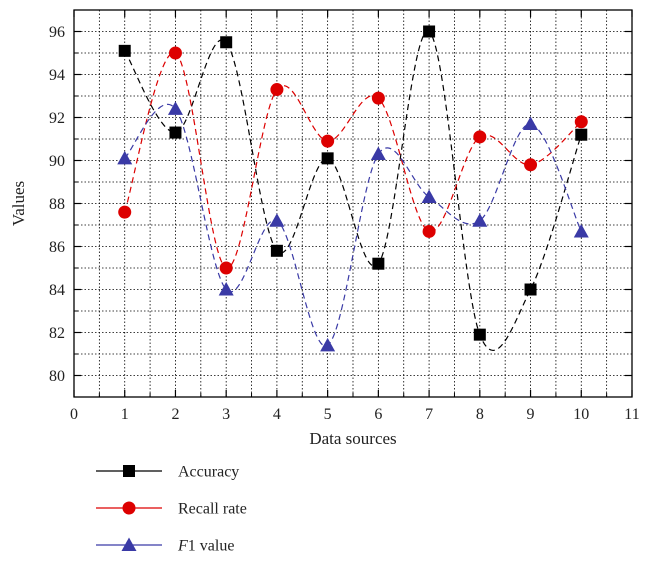 This screenshot has height=563, width=645. Describe the element at coordinates (125, 414) in the screenshot. I see `x-tick-label: 1` at that location.